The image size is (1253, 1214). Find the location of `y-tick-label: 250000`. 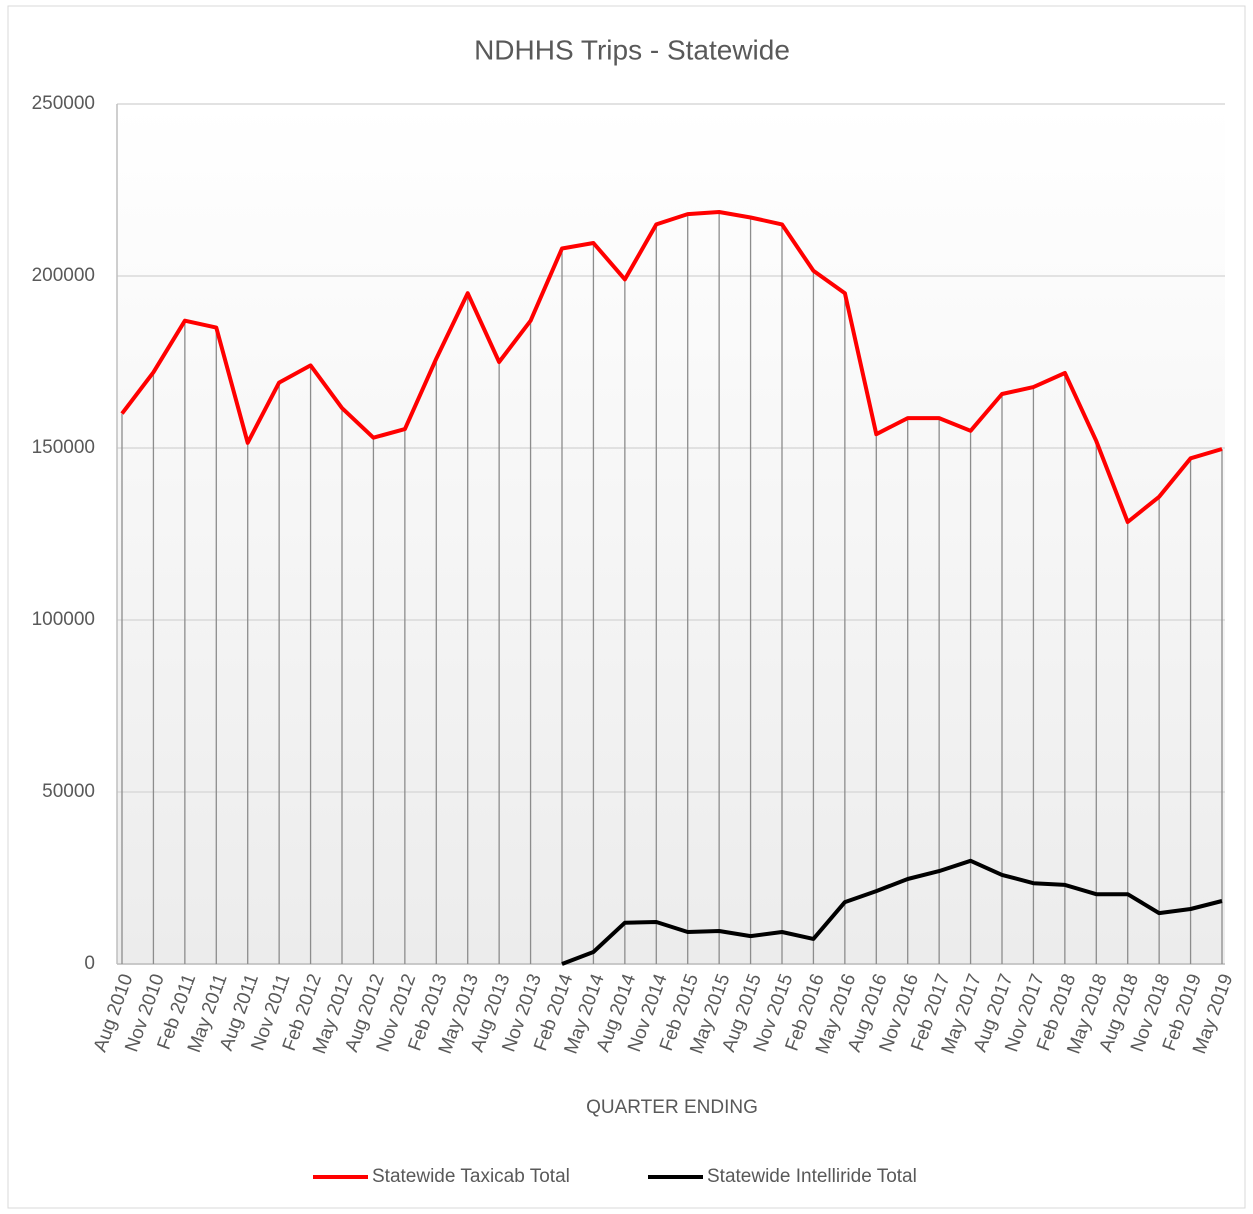

y-tick-label: 250000 is located at coordinates (63, 103).